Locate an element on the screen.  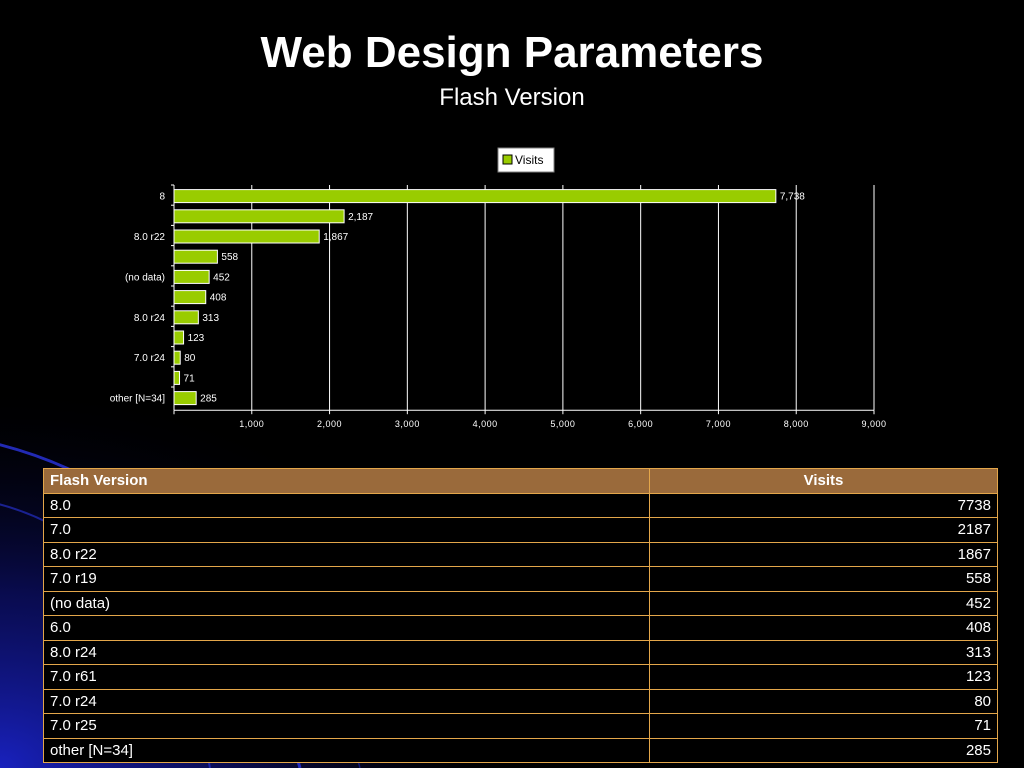
cell-visits: 313 is located at coordinates (823, 652).